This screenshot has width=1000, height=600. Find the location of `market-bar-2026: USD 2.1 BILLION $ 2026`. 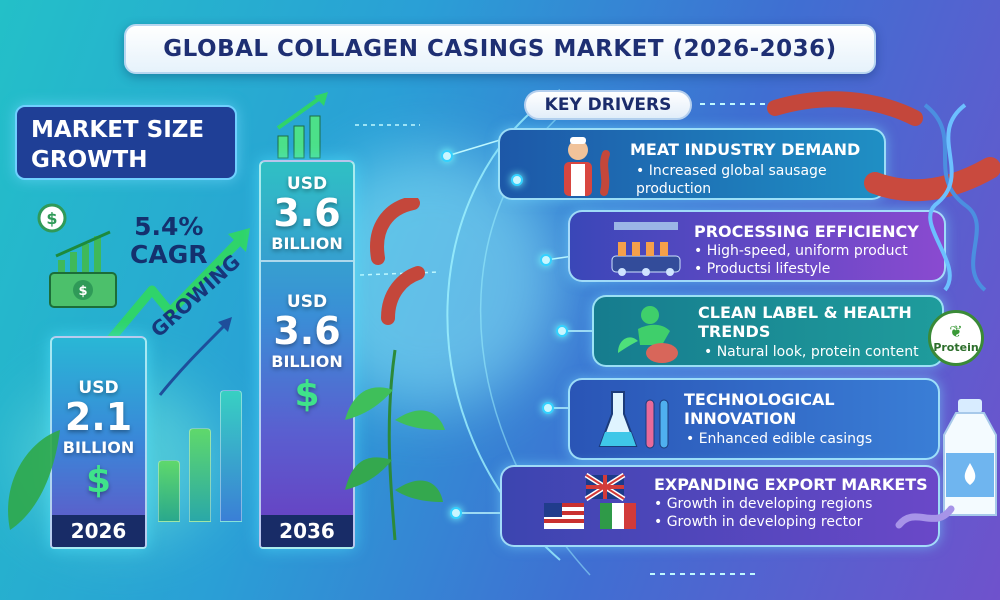

market-bar-2026: USD 2.1 BILLION $ 2026 is located at coordinates (98, 442).